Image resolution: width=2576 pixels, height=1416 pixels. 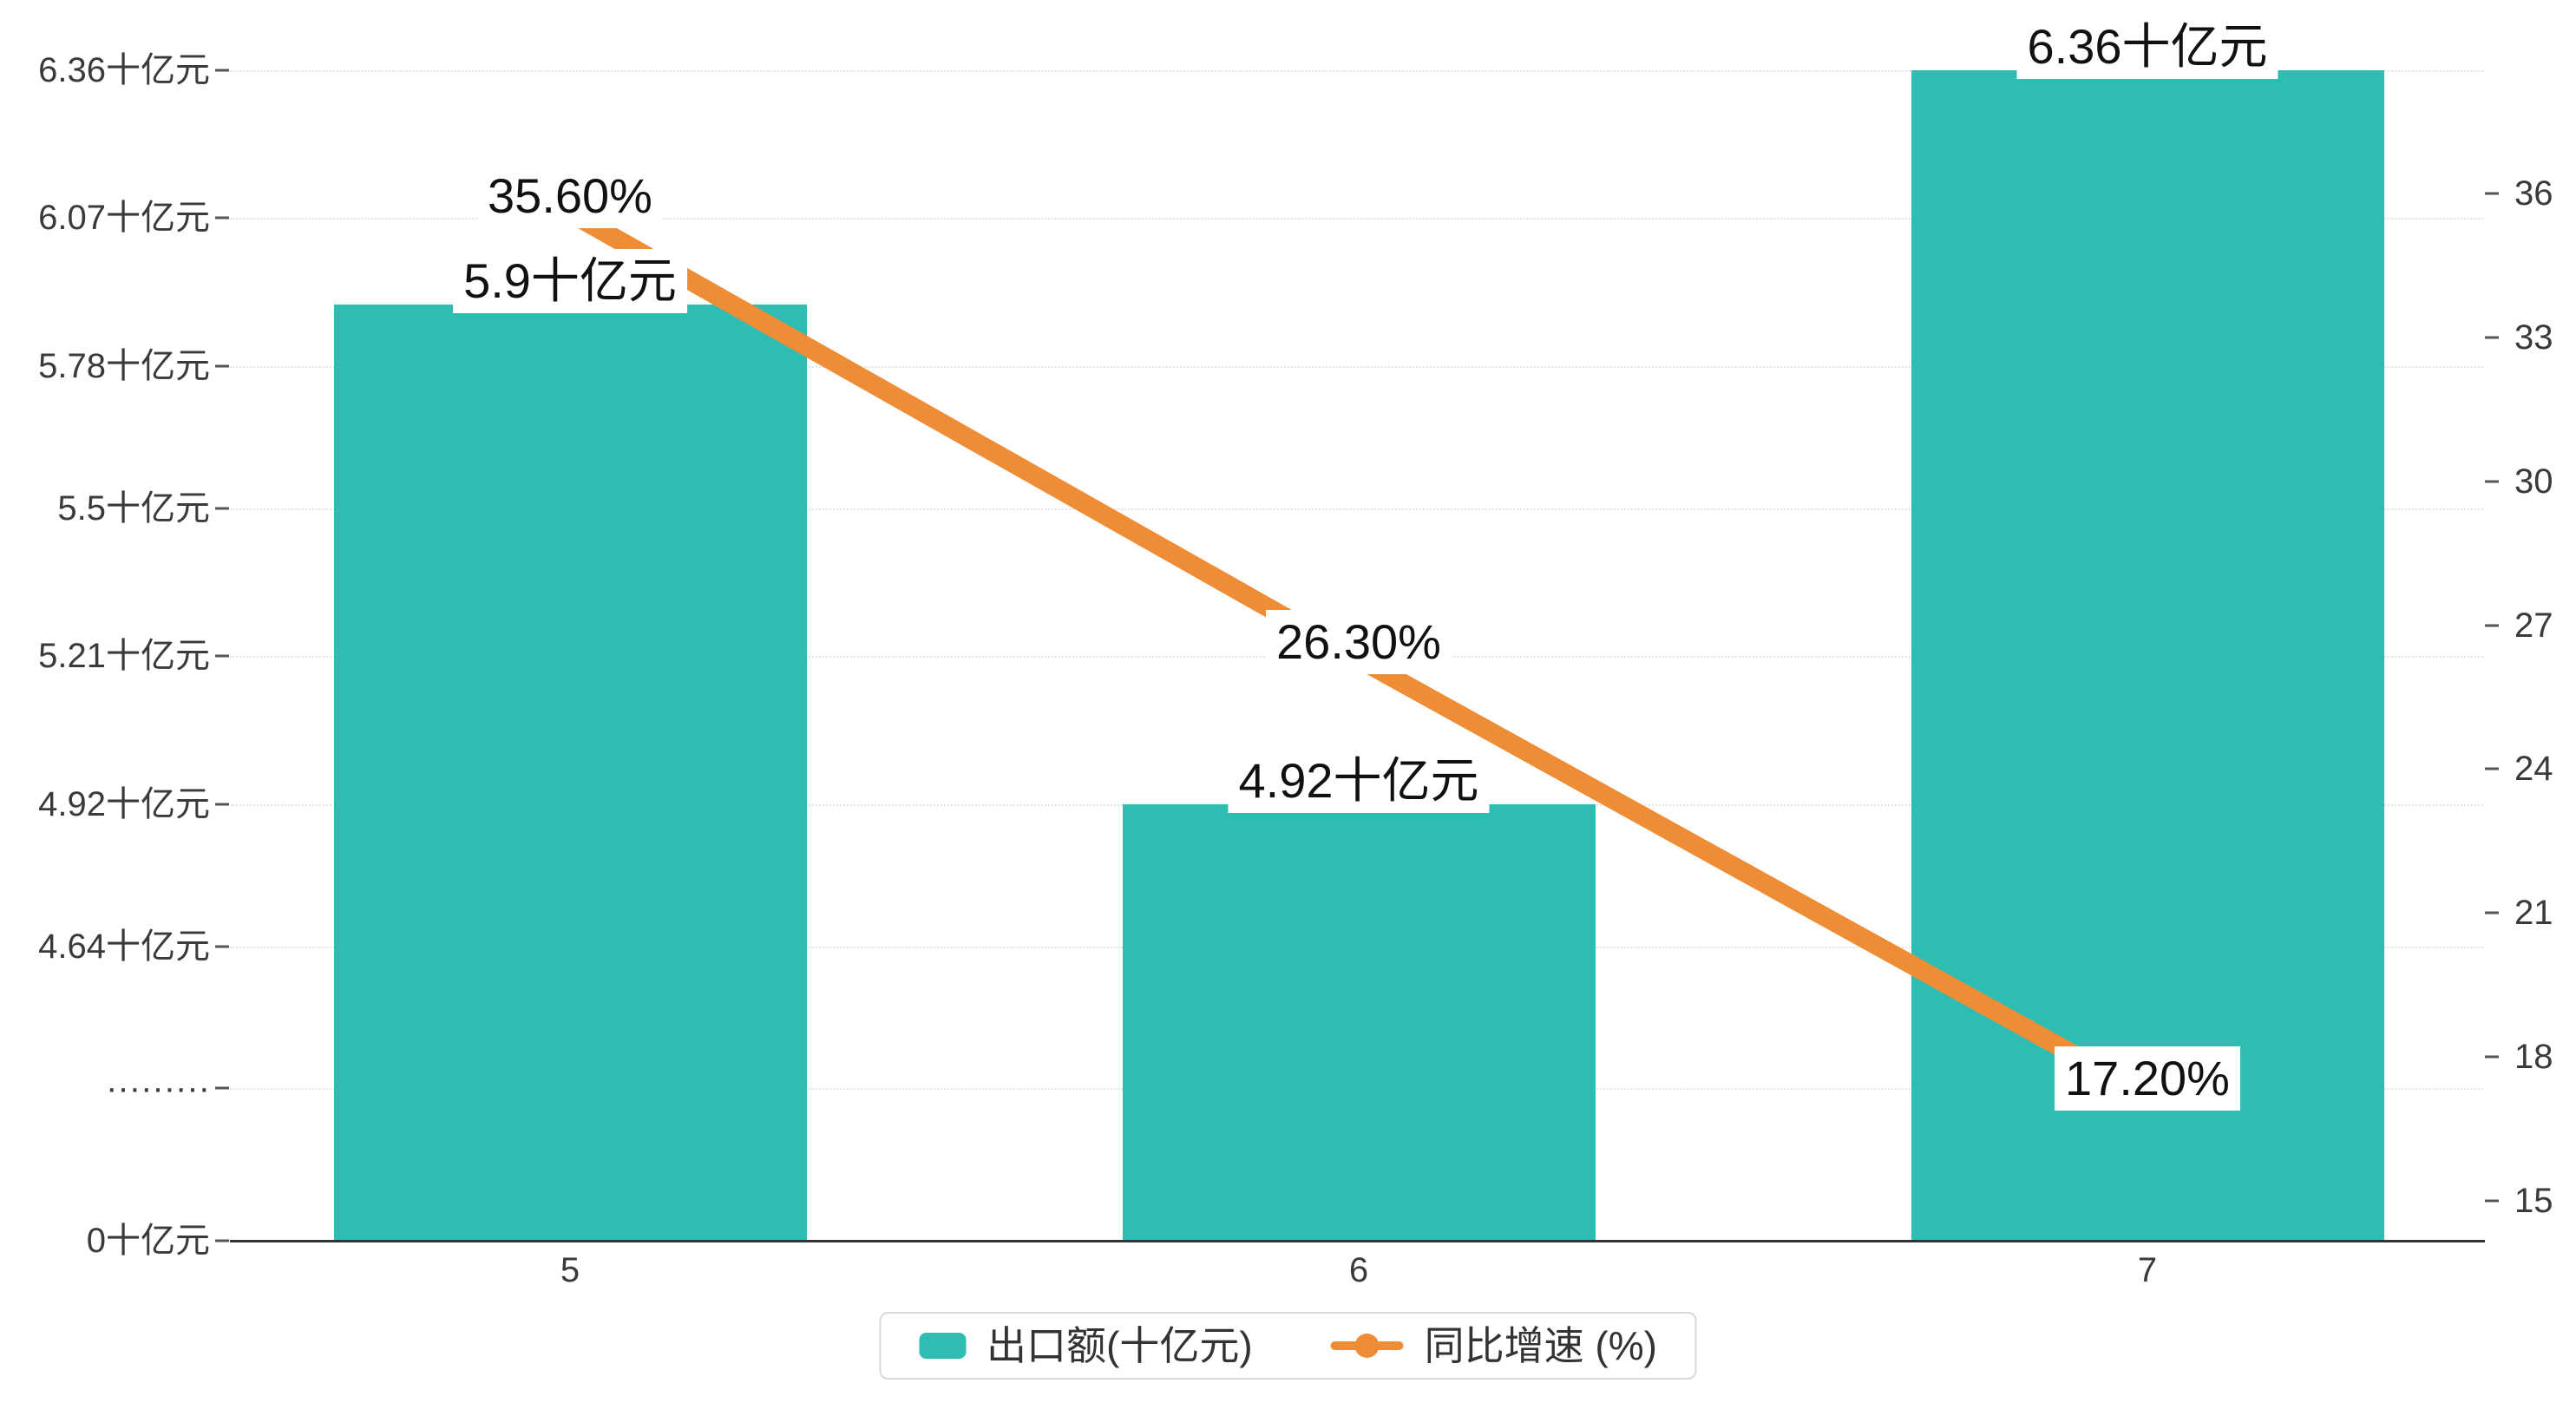 I want to click on legend-item-export: 出口额(十亿元), so click(x=1086, y=1346).